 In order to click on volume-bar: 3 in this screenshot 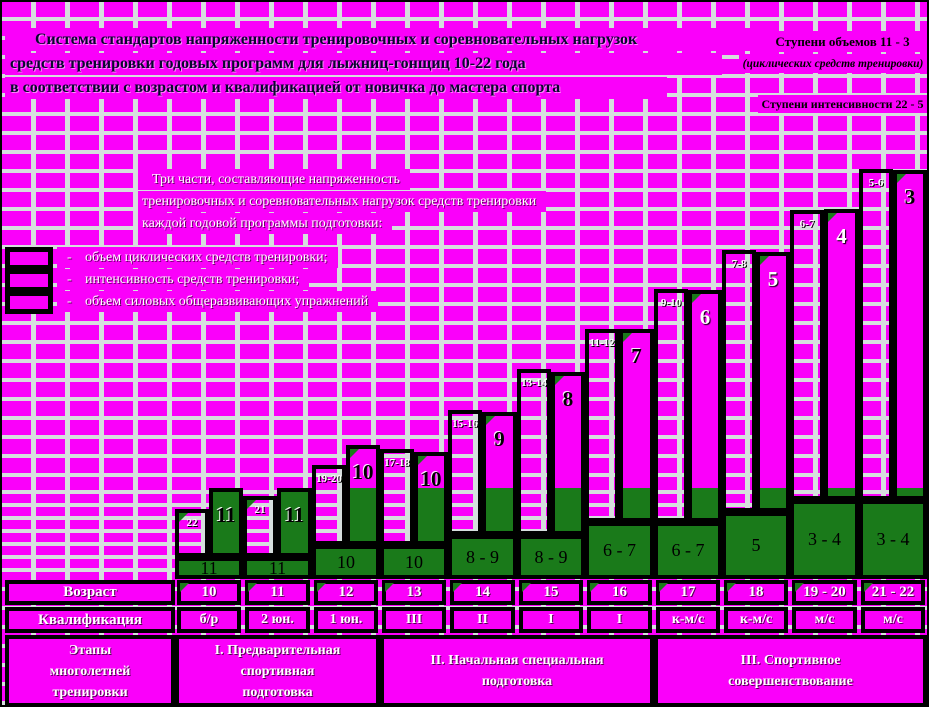, I will do `click(910, 335)`.